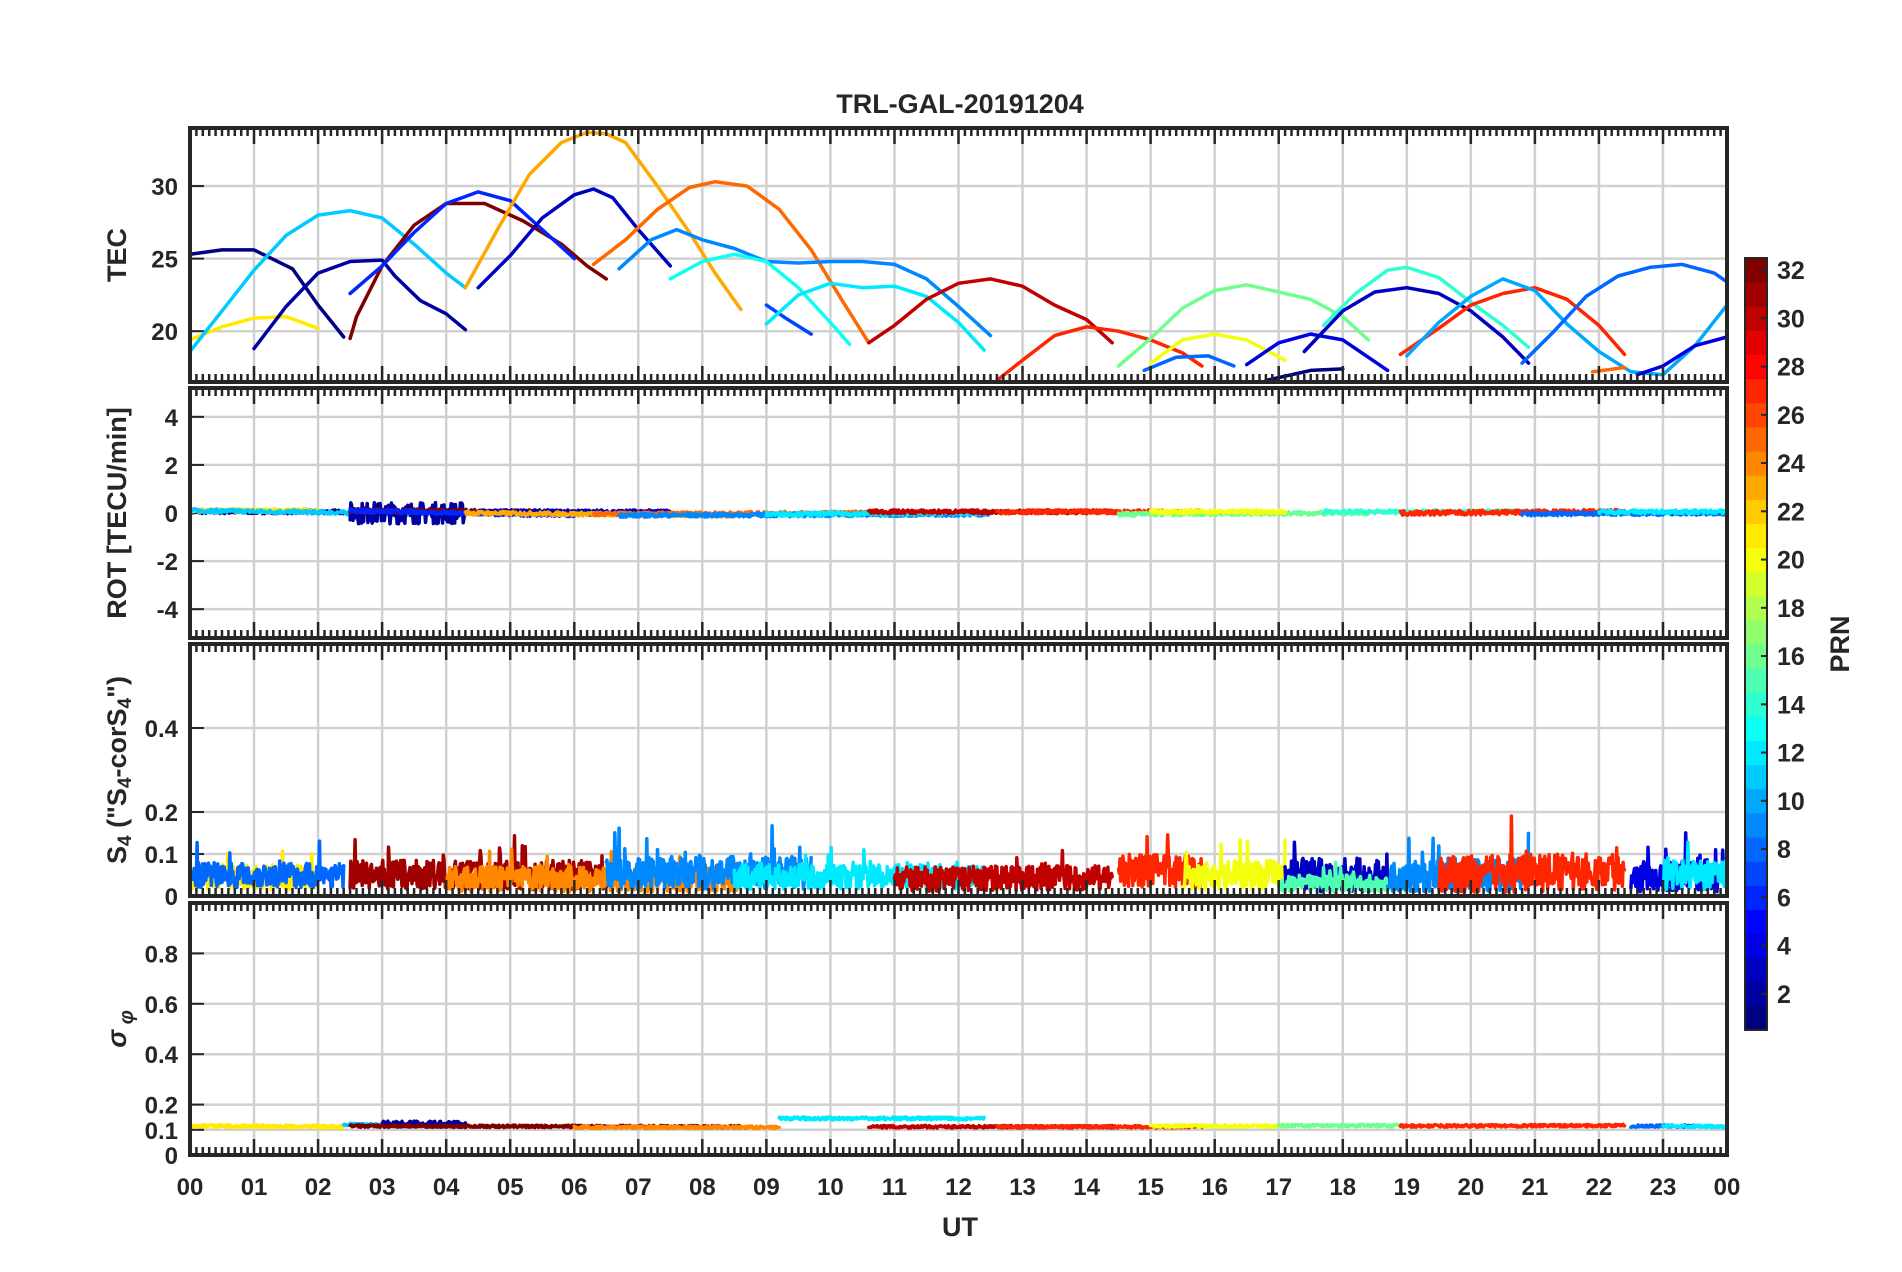 The width and height of the screenshot is (1902, 1272). What do you see at coordinates (702, 1187) in the screenshot?
I see `x-tick-label: 08` at bounding box center [702, 1187].